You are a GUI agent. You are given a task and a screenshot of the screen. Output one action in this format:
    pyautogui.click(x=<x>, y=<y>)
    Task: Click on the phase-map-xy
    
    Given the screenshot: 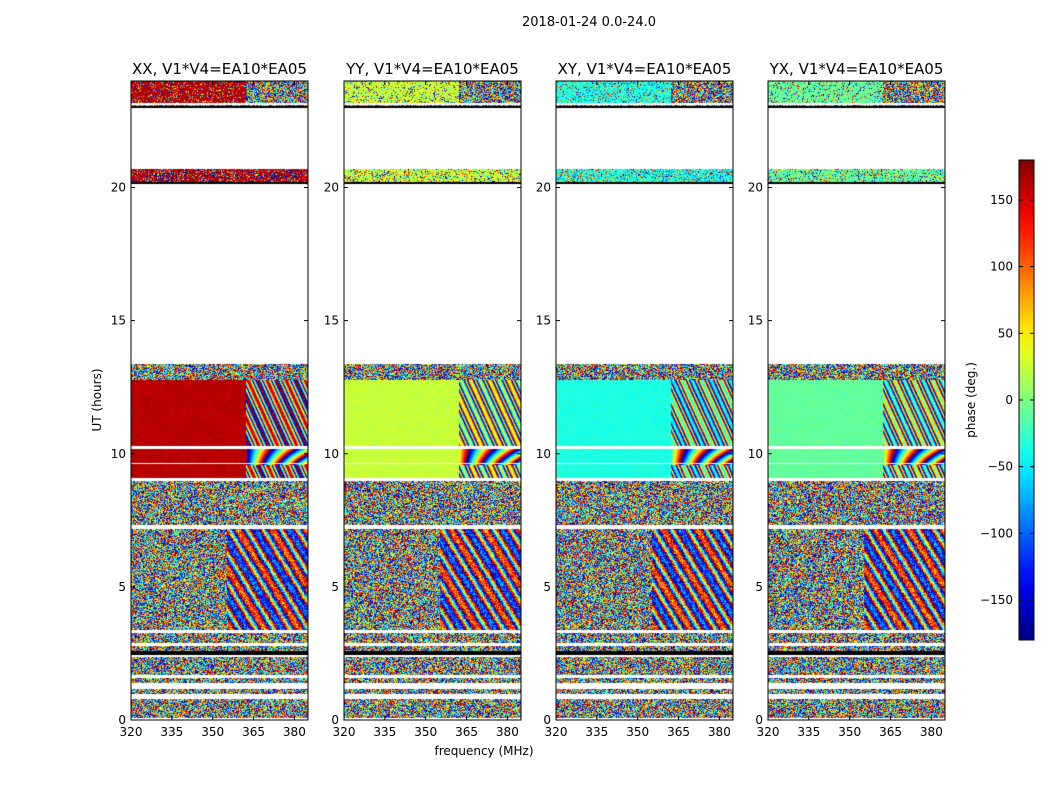 What is the action you would take?
    pyautogui.click(x=644, y=400)
    